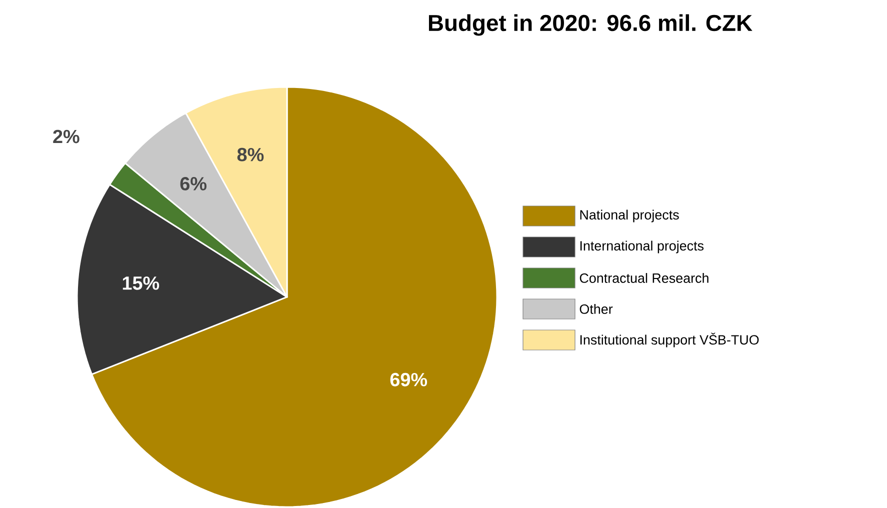  Describe the element at coordinates (193, 184) in the screenshot. I see `data-label: 6%` at that location.